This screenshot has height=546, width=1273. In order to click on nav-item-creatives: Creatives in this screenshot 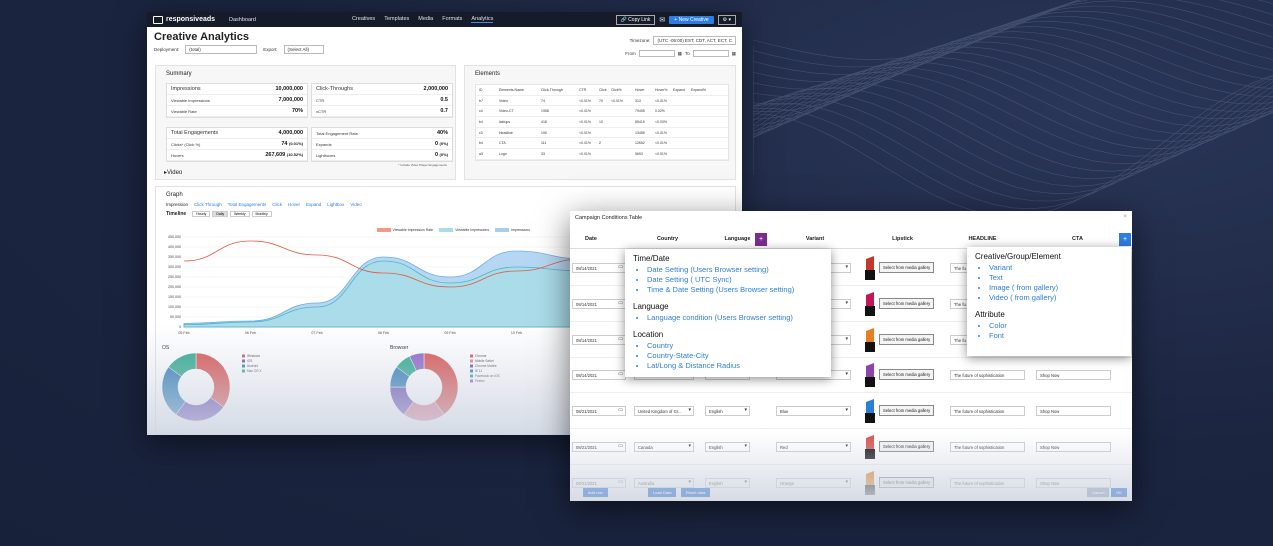, I will do `click(363, 19)`.